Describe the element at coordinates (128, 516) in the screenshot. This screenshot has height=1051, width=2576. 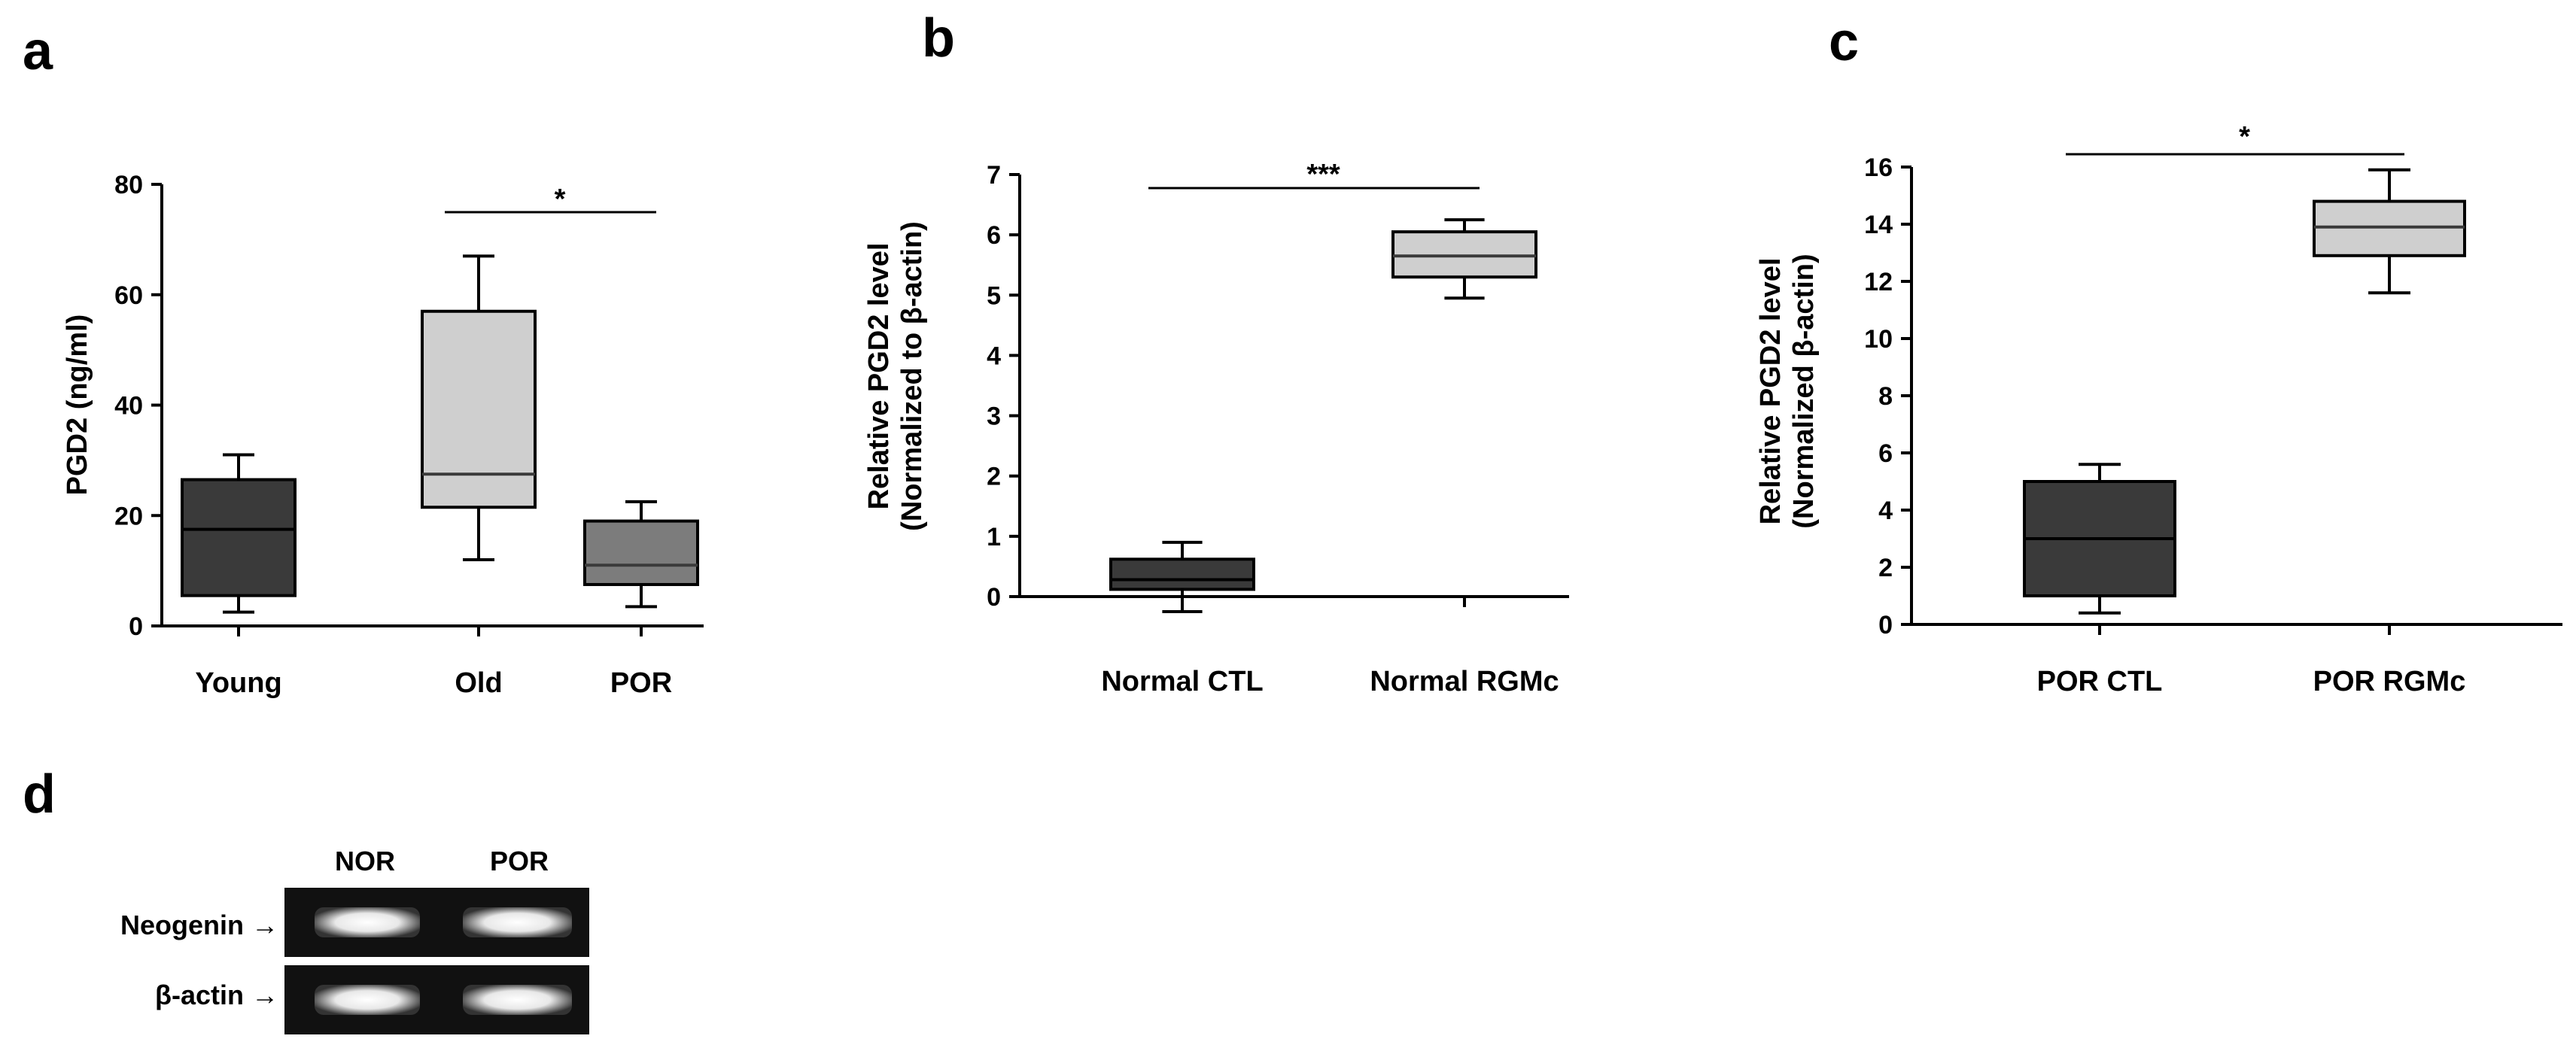
I see `y-tick-label: 20` at that location.